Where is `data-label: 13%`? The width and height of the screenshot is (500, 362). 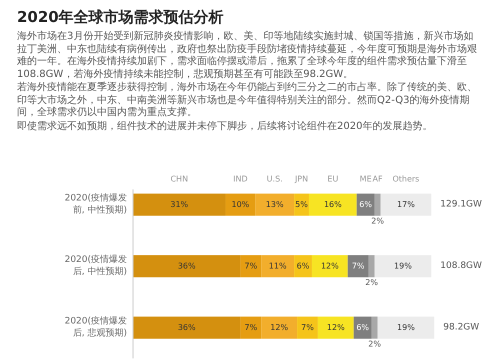 data-label: 13% is located at coordinates (275, 205).